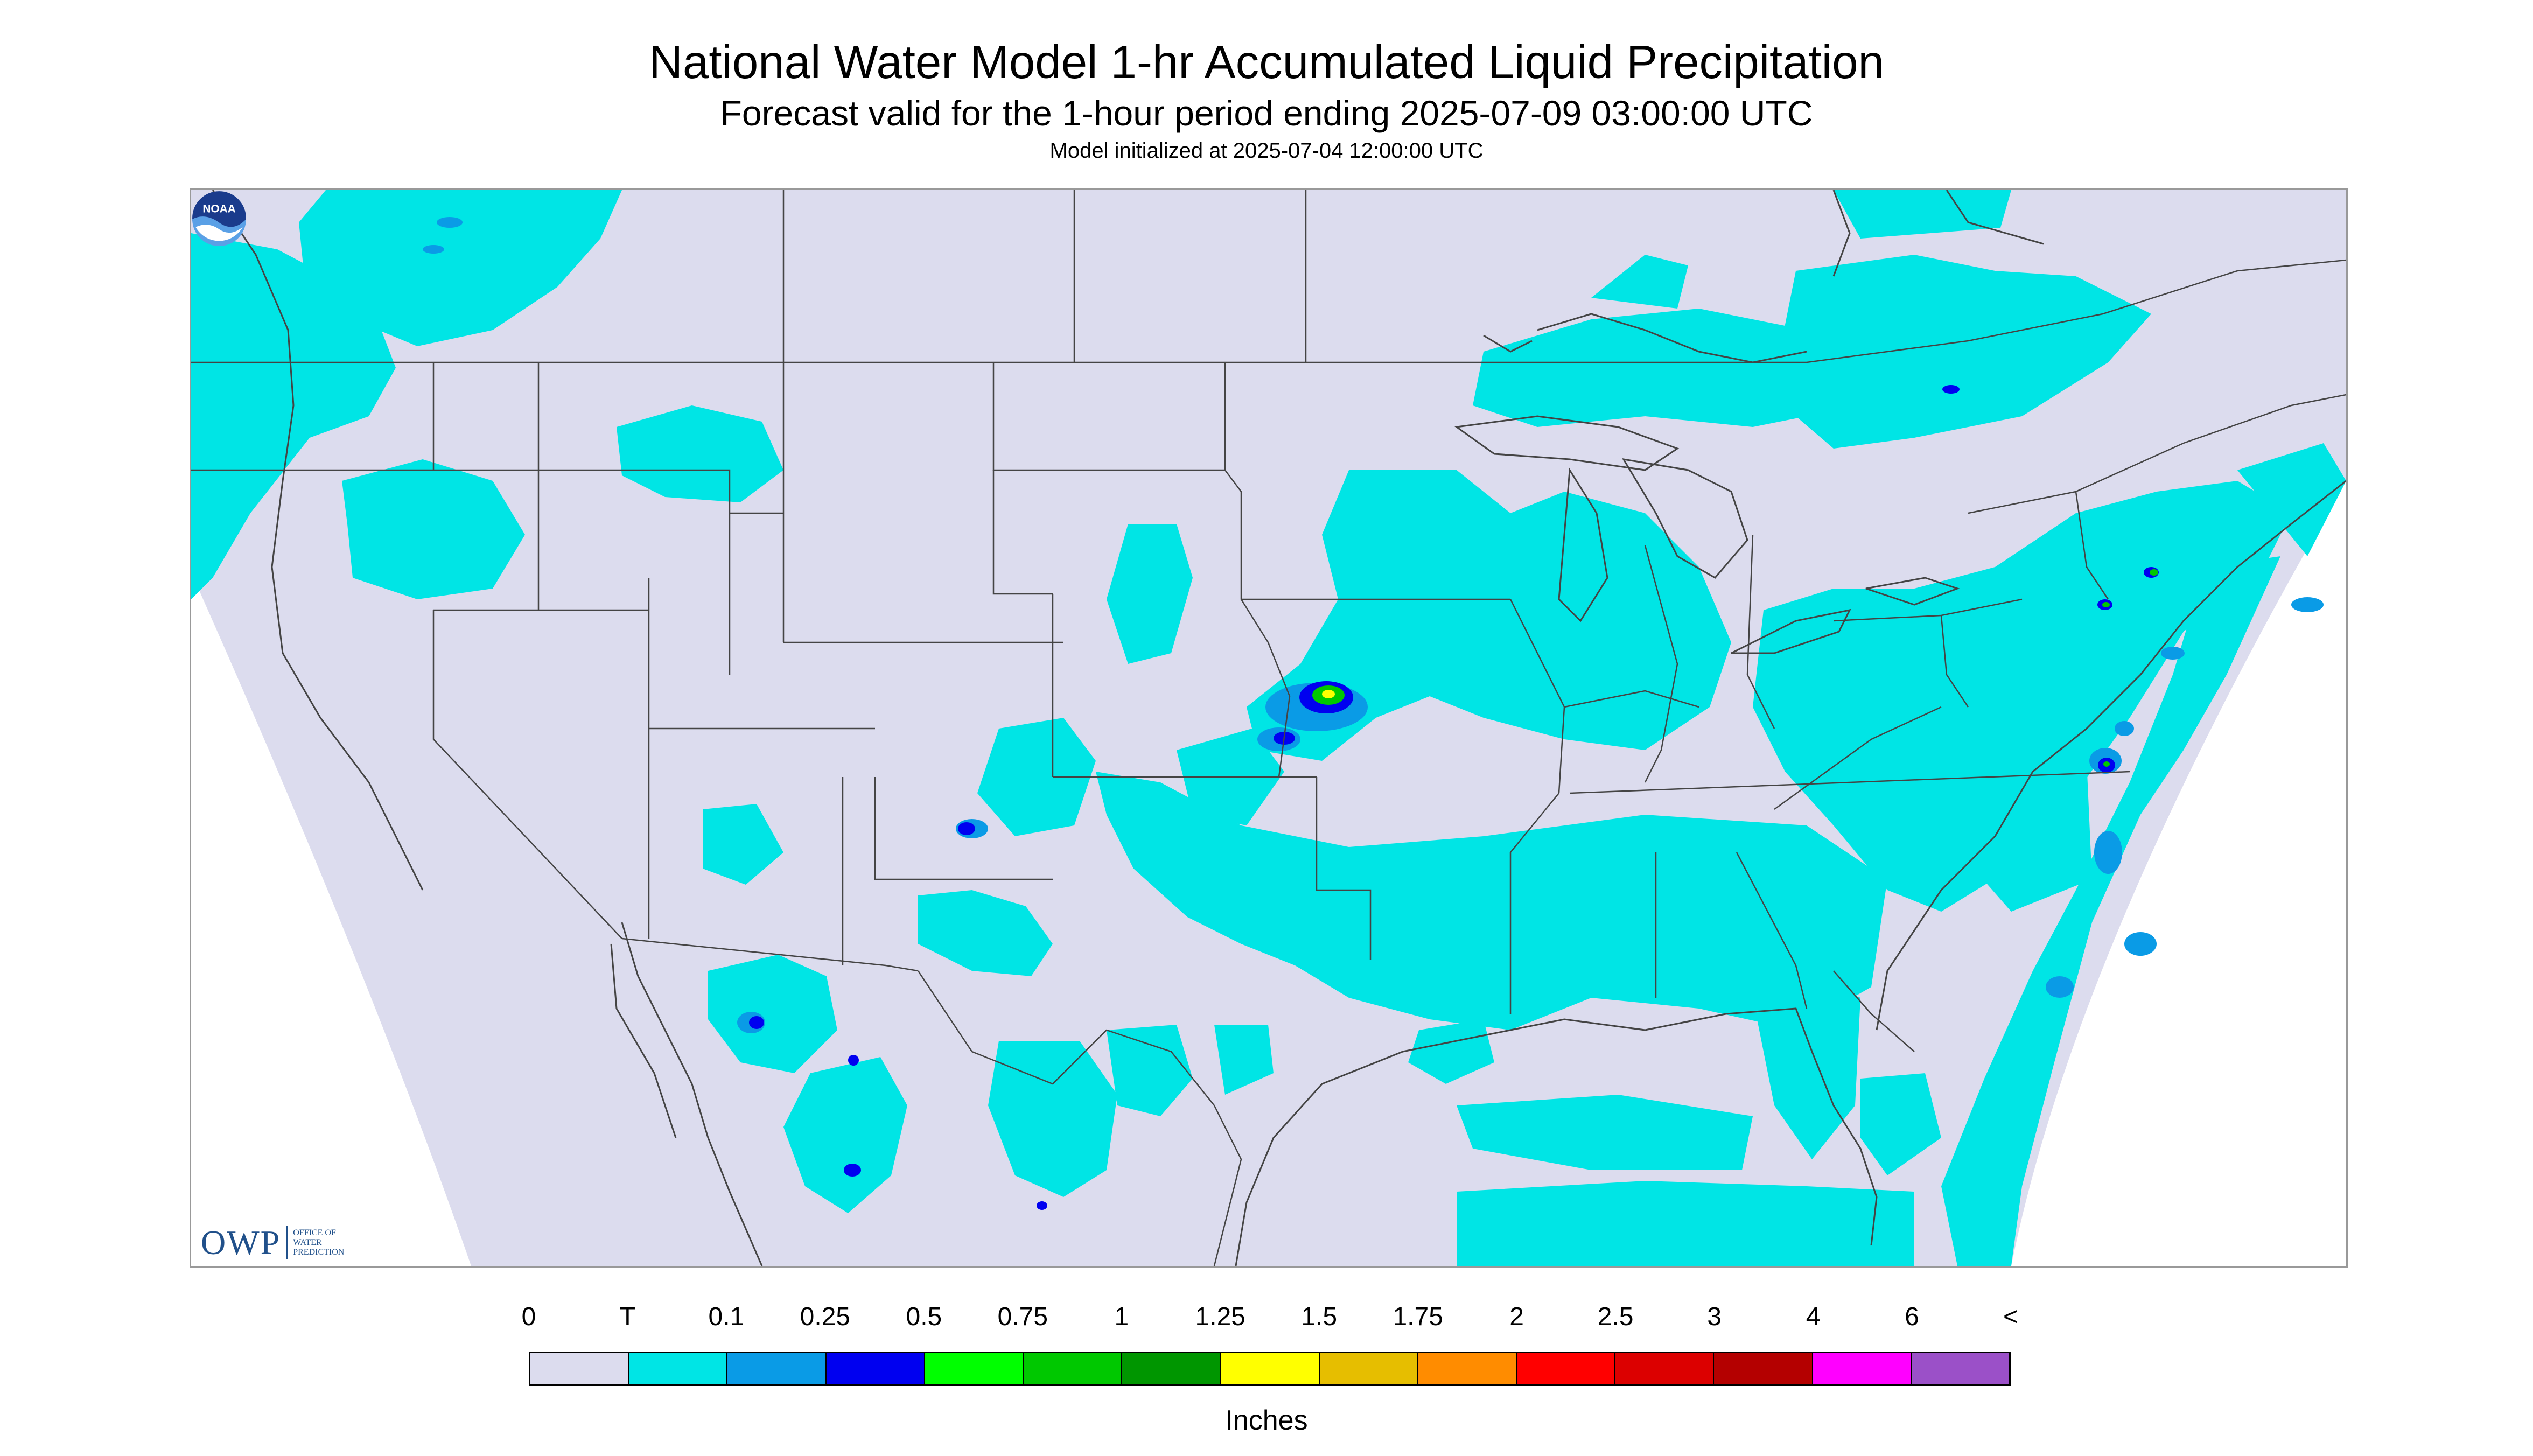  Describe the element at coordinates (1023, 1317) in the screenshot. I see `legend-tick-label: 0.75` at that location.